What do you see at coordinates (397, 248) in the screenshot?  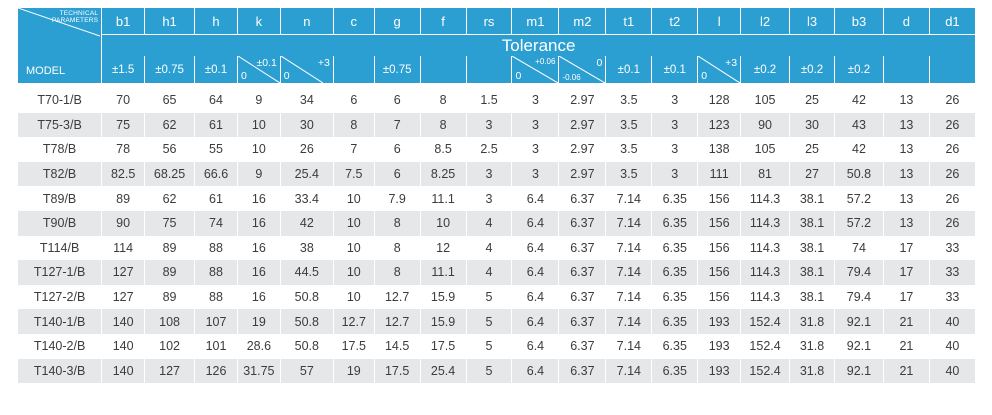 I see `value-cell-g: 8` at bounding box center [397, 248].